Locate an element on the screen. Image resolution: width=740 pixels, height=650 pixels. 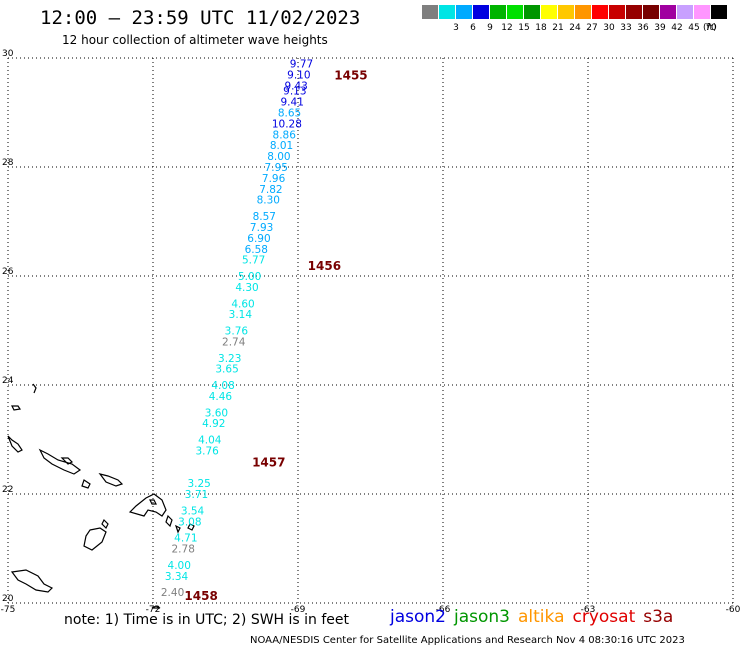
swh-value: 5.77 is located at coordinates (253, 261).